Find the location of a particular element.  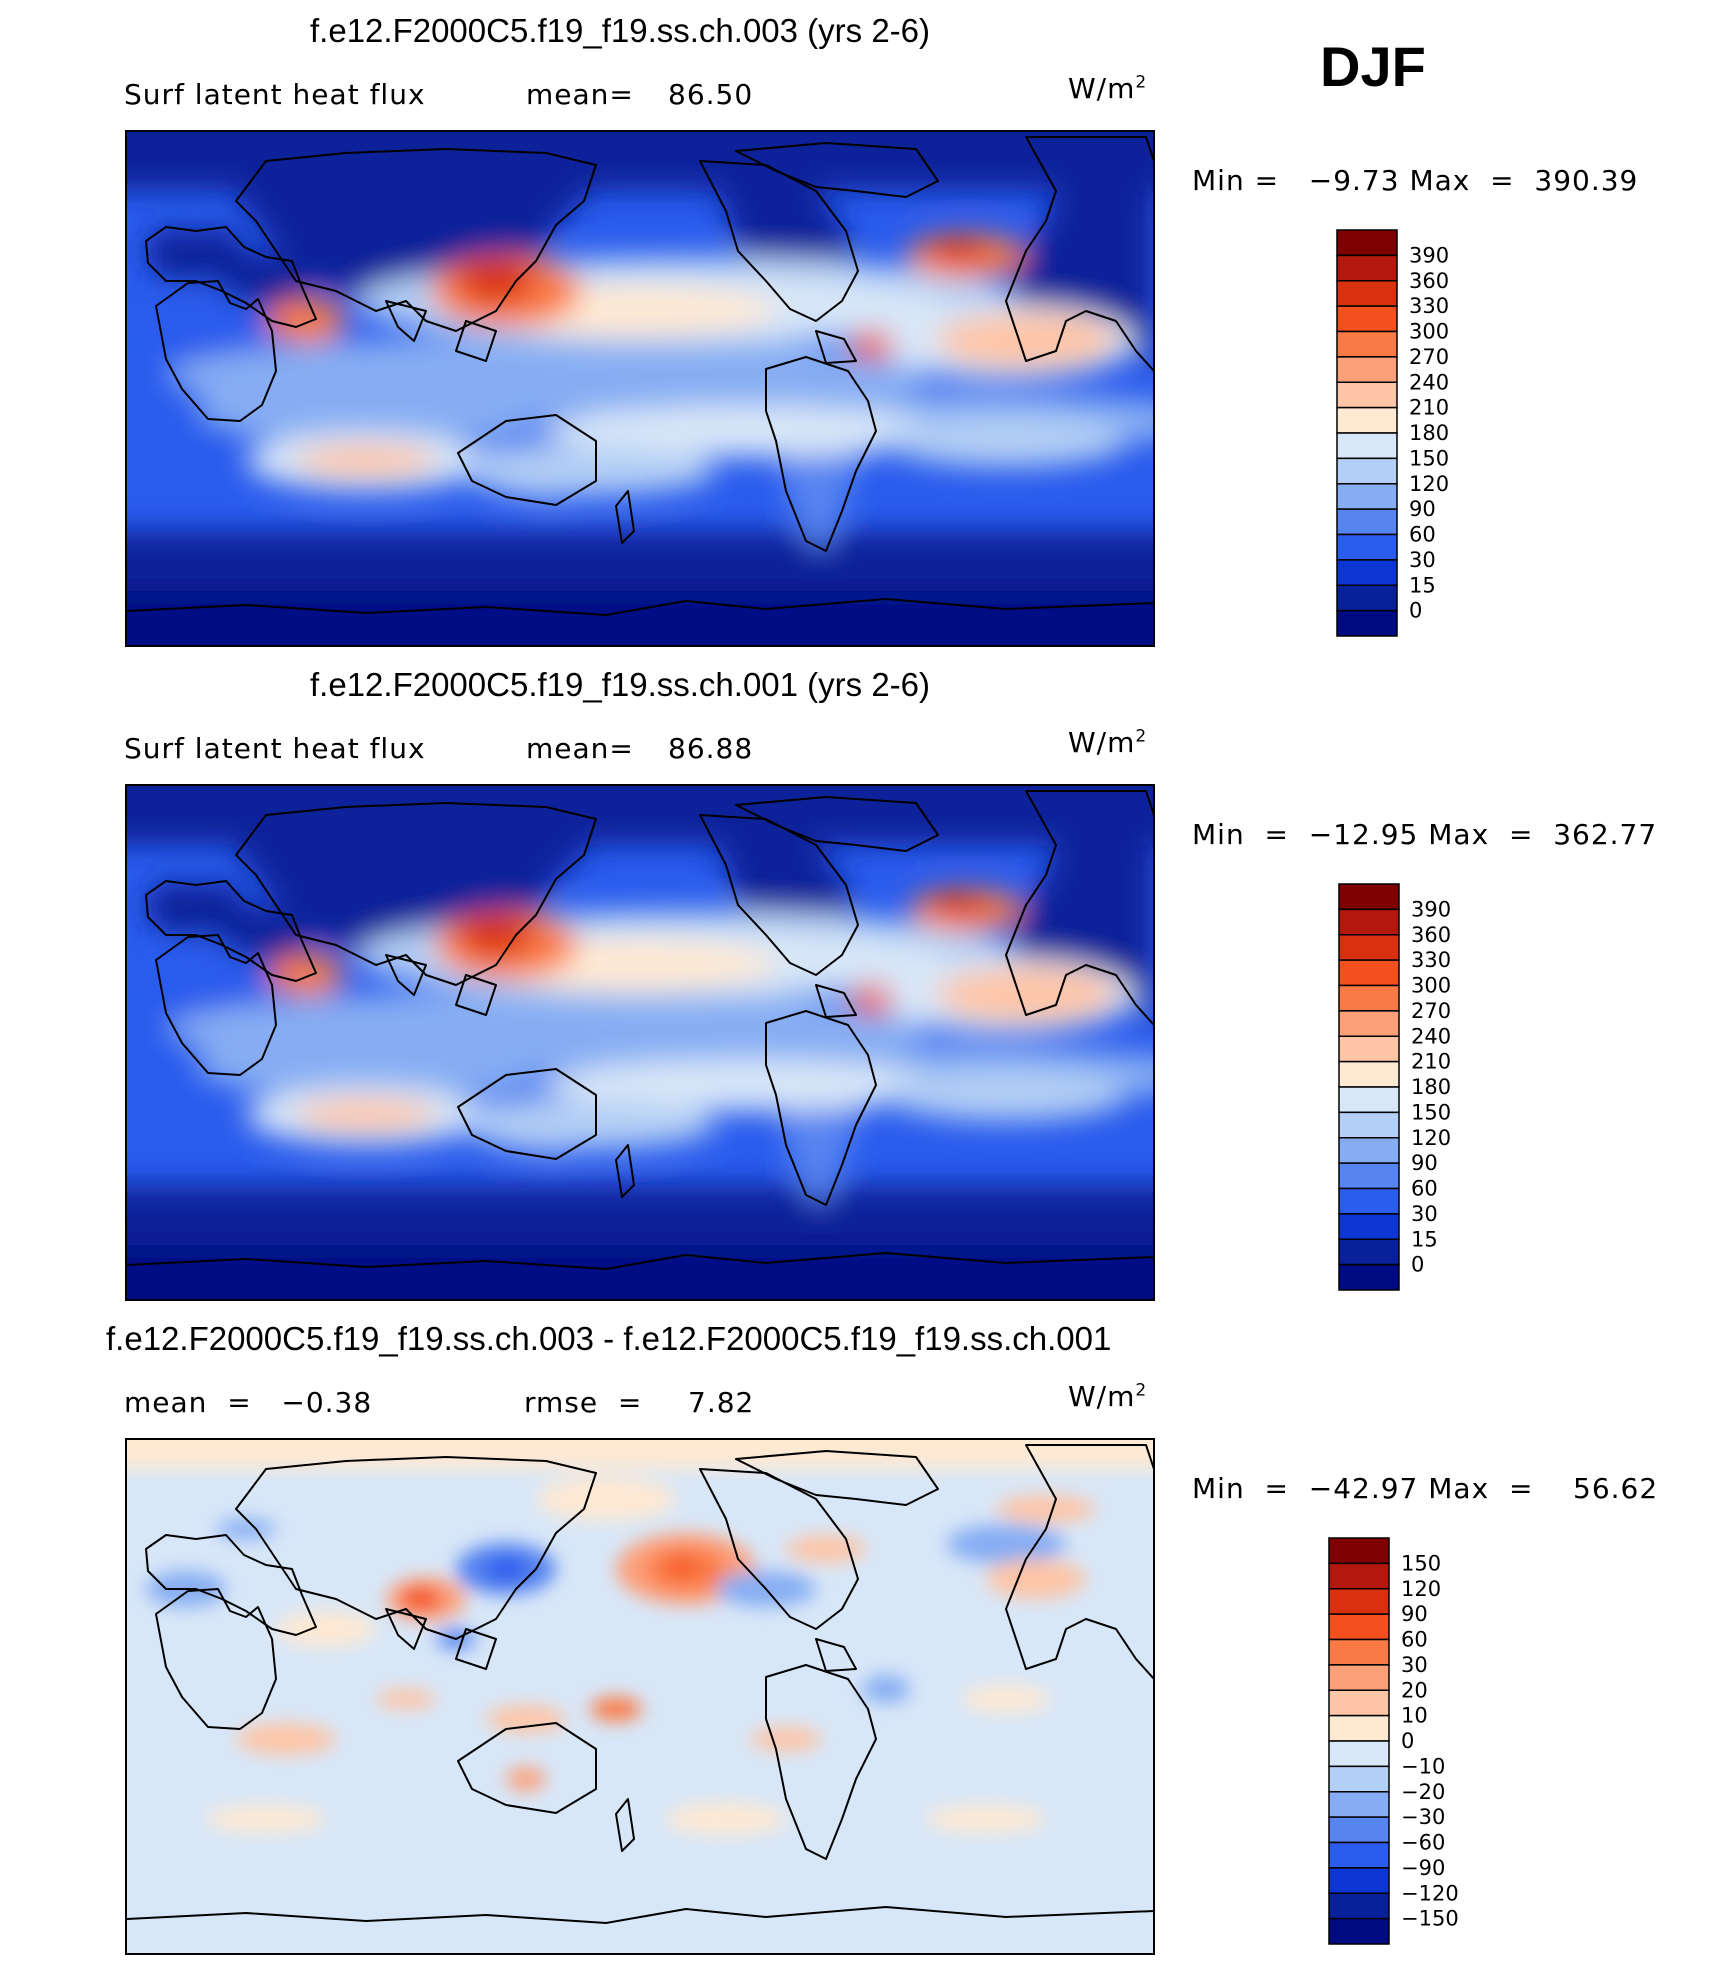

panel-2-mean-label: mean= is located at coordinates (580, 748).